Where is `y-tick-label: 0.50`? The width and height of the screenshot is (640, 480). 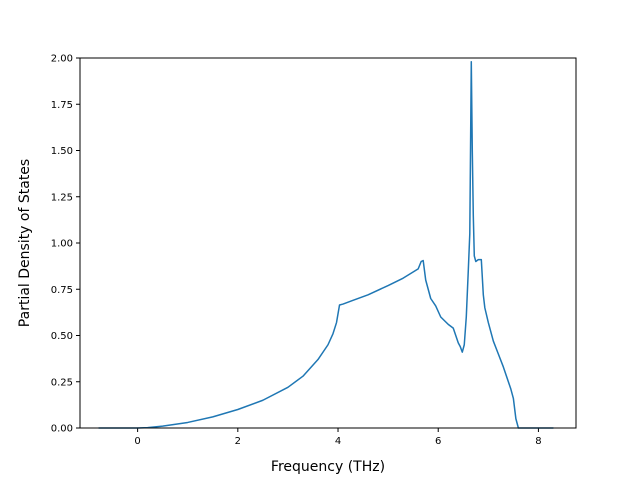 y-tick-label: 0.50 is located at coordinates (62, 336).